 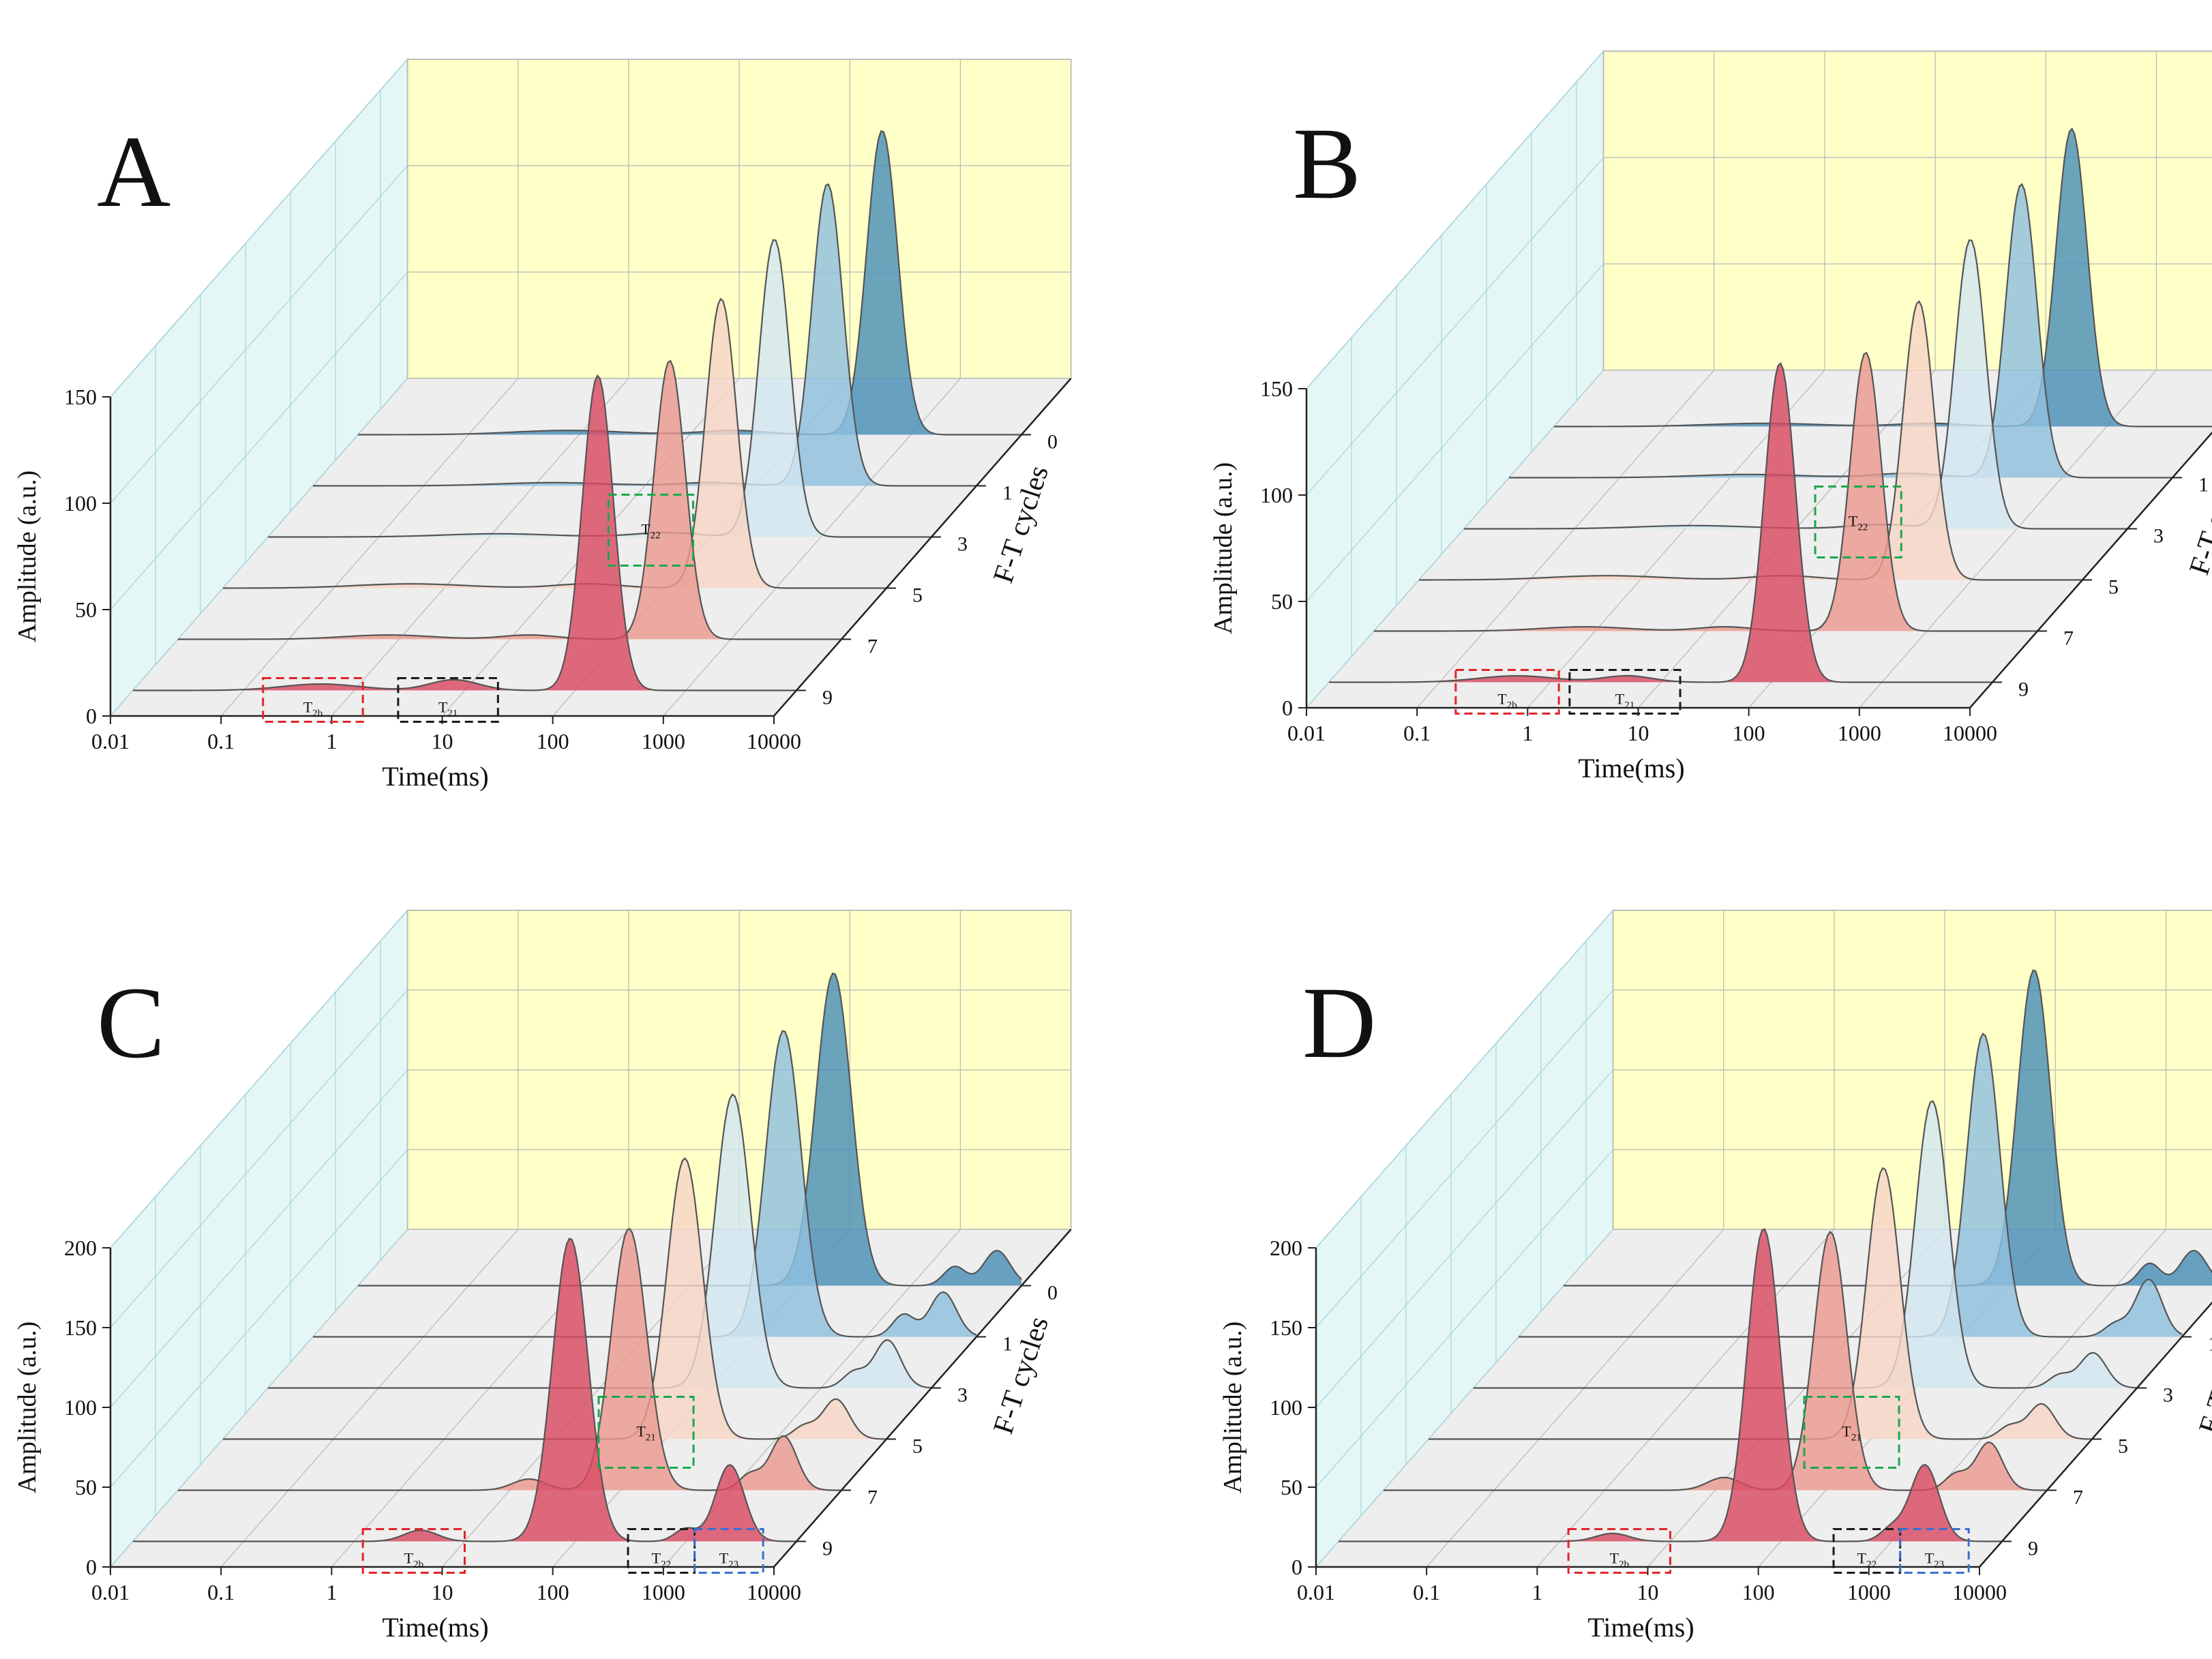 What do you see at coordinates (131, 1022) in the screenshot?
I see `panel-label: C` at bounding box center [131, 1022].